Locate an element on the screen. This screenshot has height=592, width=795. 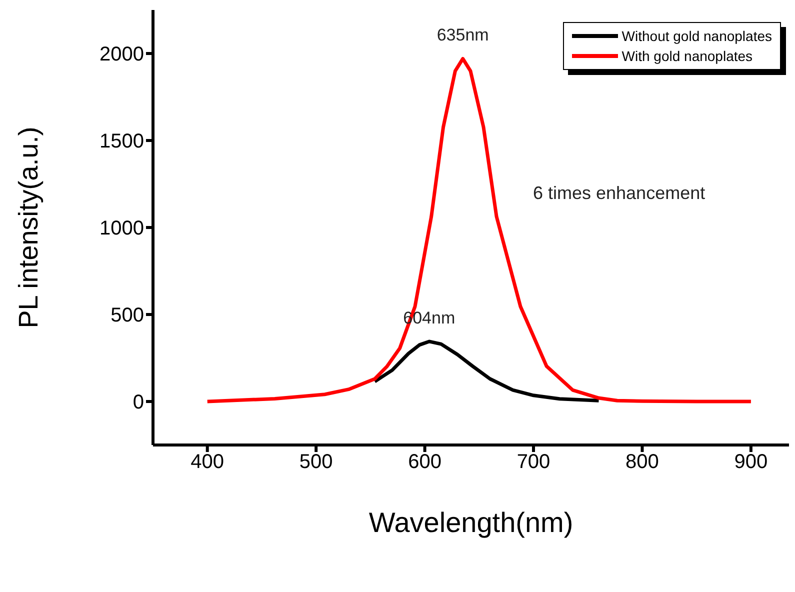
y-axis-title: PL intensity(a.u.) is located at coordinates (29, 227).